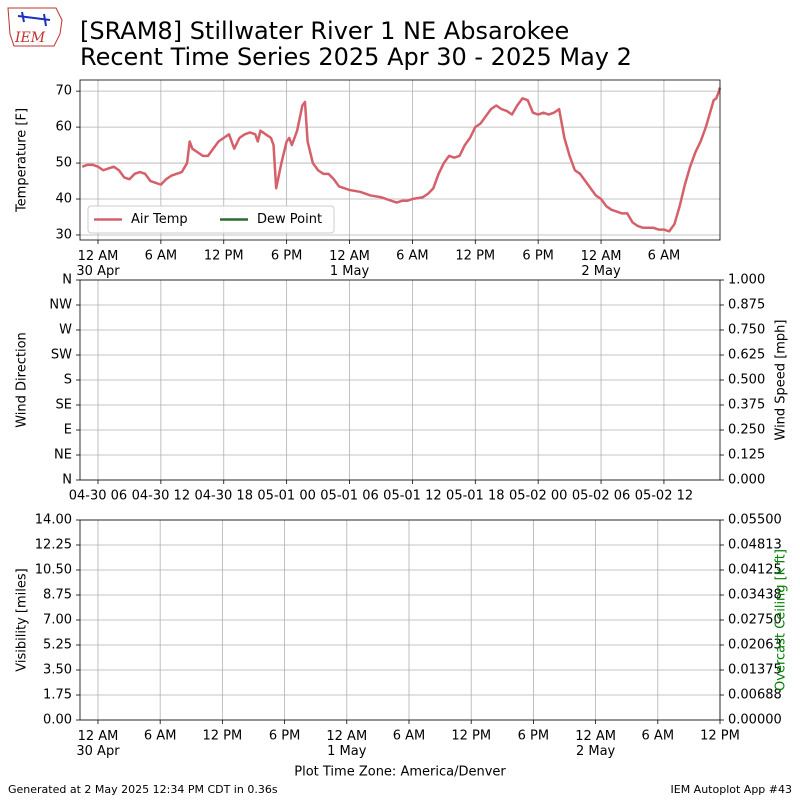 Image resolution: width=800 pixels, height=800 pixels. What do you see at coordinates (755, 520) in the screenshot?
I see `y2-tick-label: 0.05500` at bounding box center [755, 520].